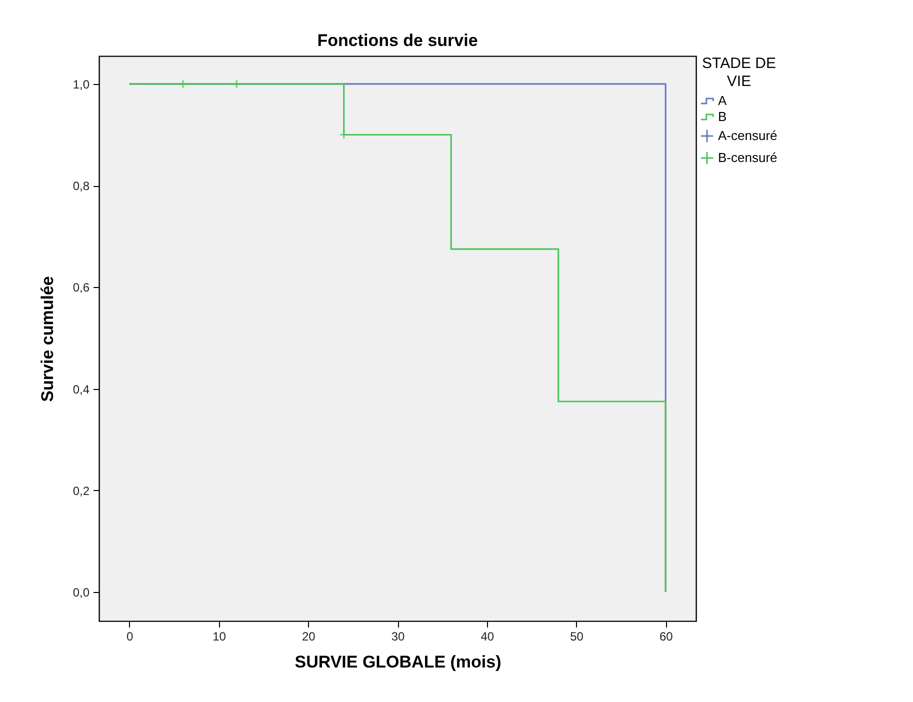 The image size is (913, 702). Describe the element at coordinates (81, 186) in the screenshot. I see `y-tick-label: 0,8` at that location.